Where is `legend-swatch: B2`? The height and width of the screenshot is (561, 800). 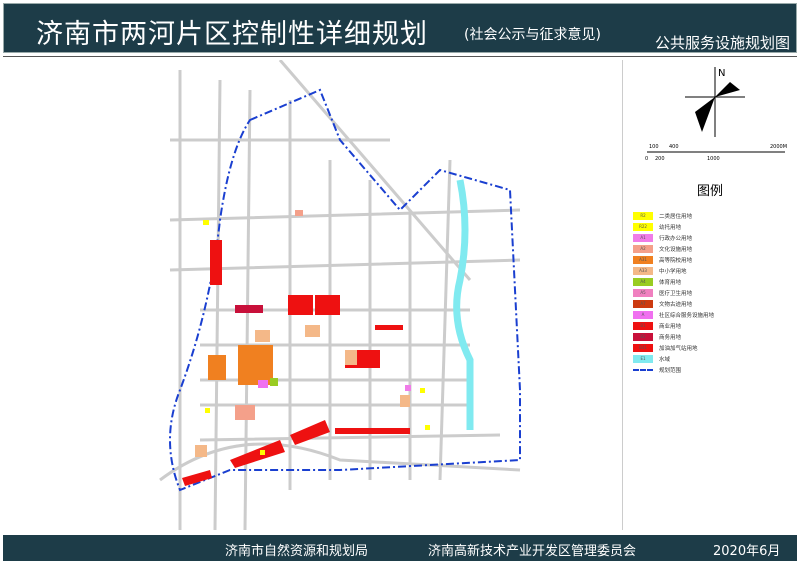
legend-swatch: B2 is located at coordinates (643, 336).